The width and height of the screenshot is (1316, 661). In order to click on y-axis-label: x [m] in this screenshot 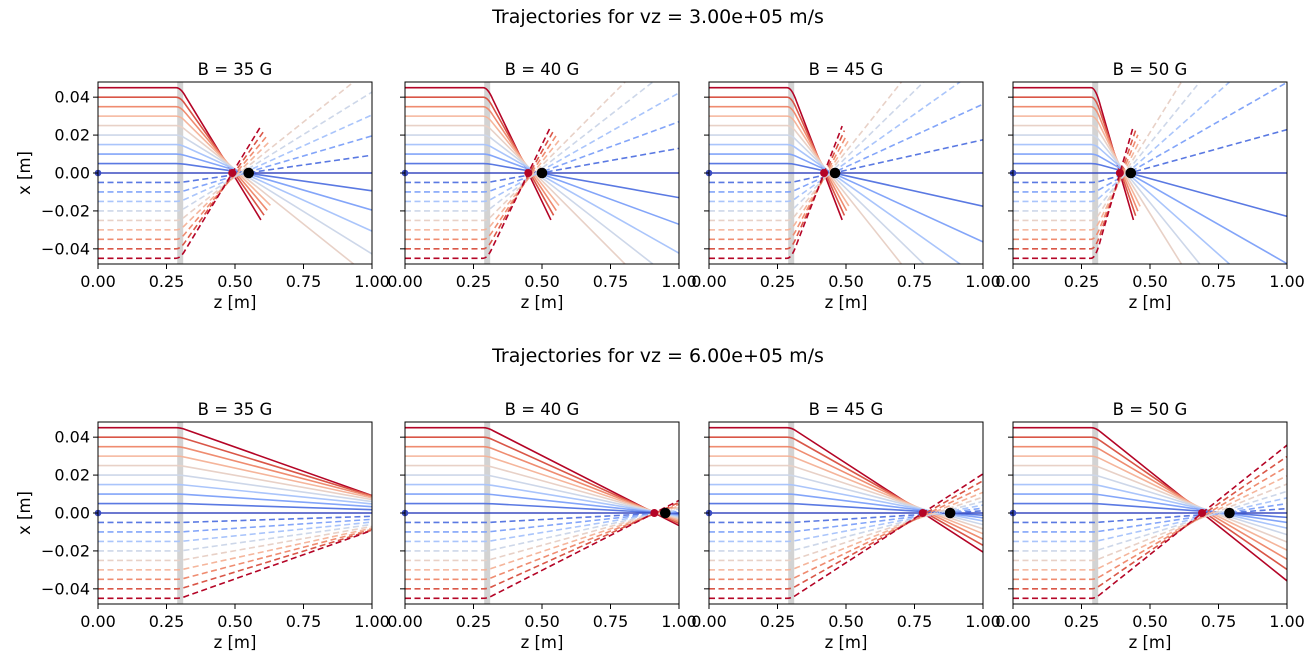, I will do `click(24, 513)`.